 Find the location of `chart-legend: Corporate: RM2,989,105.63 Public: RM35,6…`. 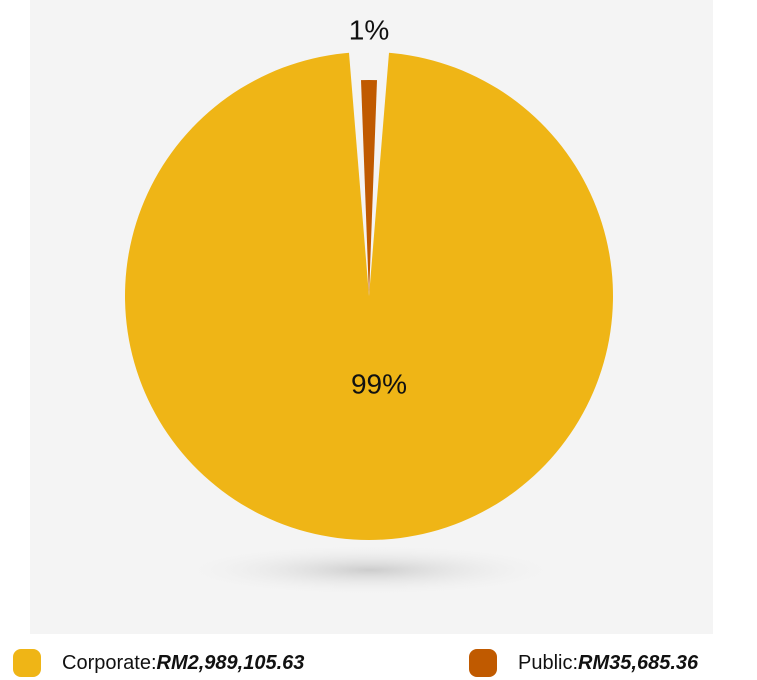

chart-legend: Corporate: RM2,989,105.63 Public: RM35,6… is located at coordinates (378, 660).